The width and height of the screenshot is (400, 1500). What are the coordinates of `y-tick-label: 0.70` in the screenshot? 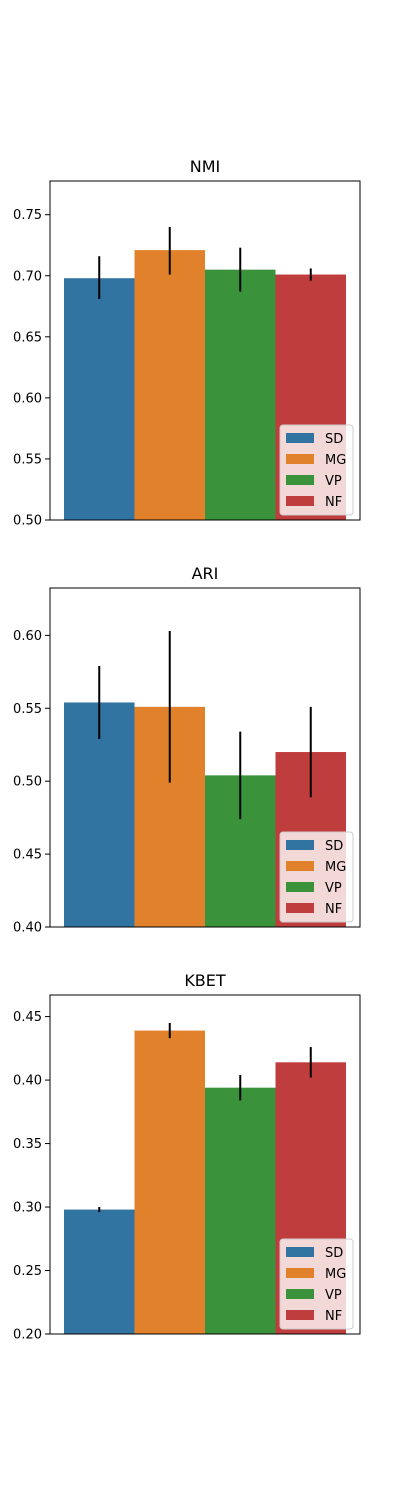 It's located at (27, 276).